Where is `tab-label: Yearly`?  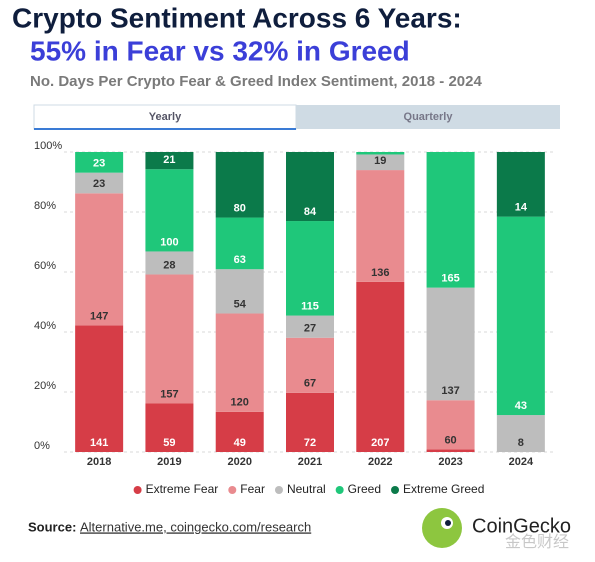 tab-label: Yearly is located at coordinates (165, 117).